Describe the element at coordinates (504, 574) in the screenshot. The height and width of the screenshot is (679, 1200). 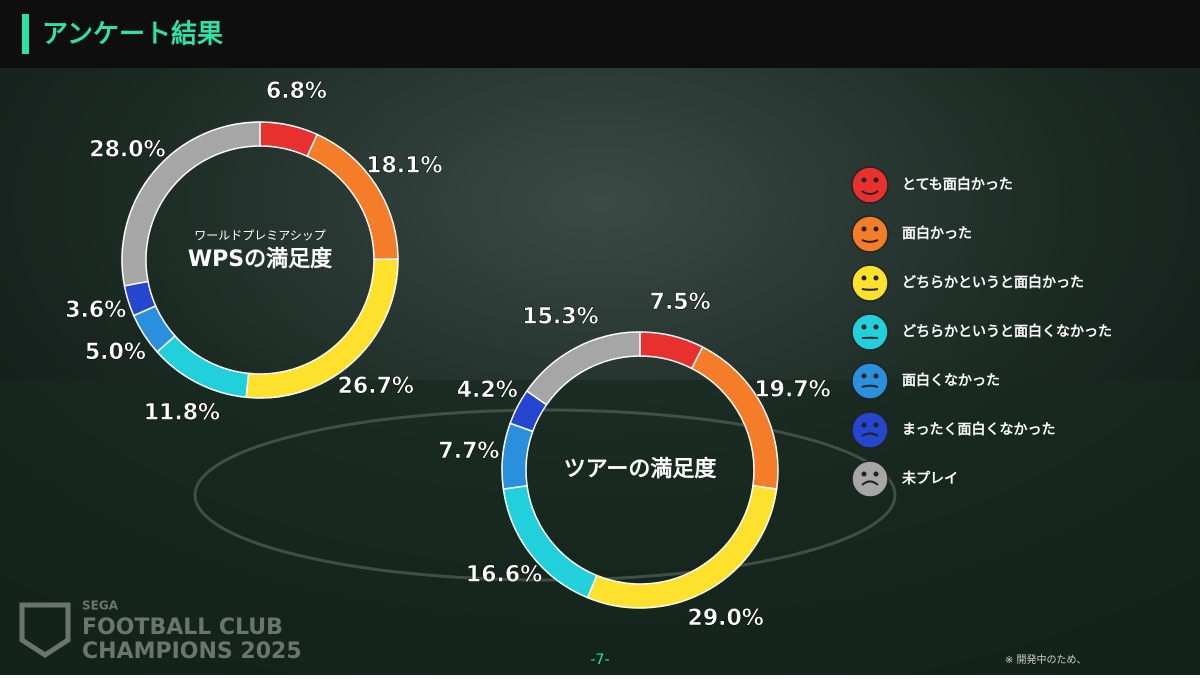
I see `value-label: 16.6%` at that location.